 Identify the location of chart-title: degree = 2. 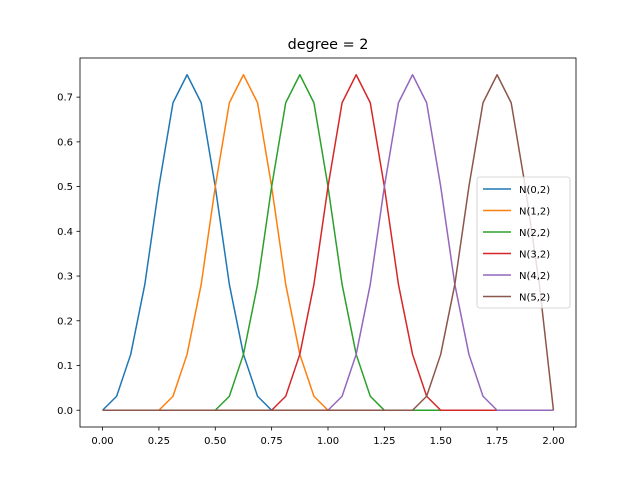
(328, 45).